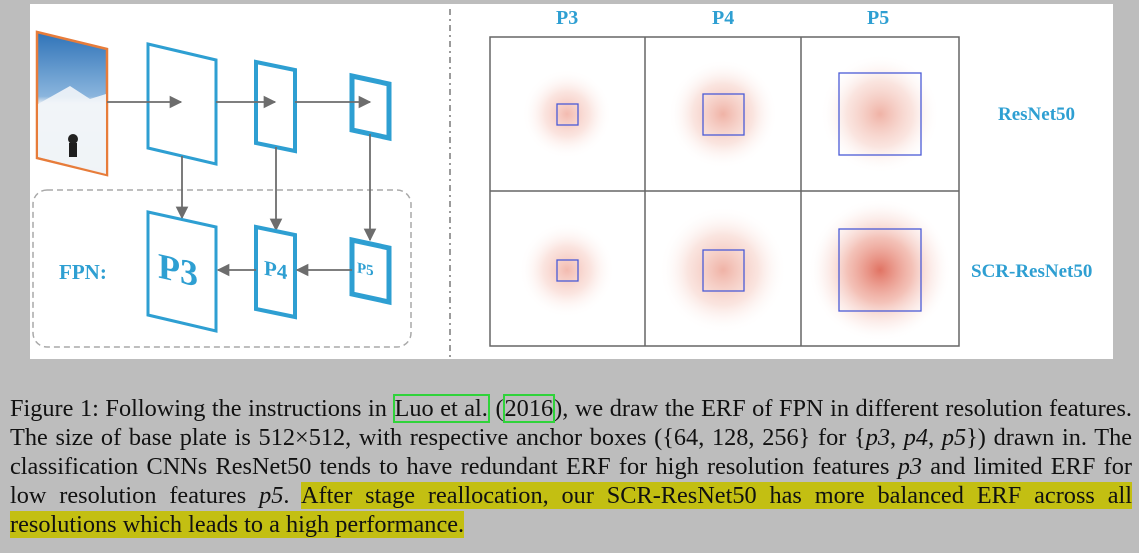 Image resolution: width=1139 pixels, height=553 pixels. Describe the element at coordinates (182, 104) in the screenshot. I see `backbone-plane-c3` at that location.